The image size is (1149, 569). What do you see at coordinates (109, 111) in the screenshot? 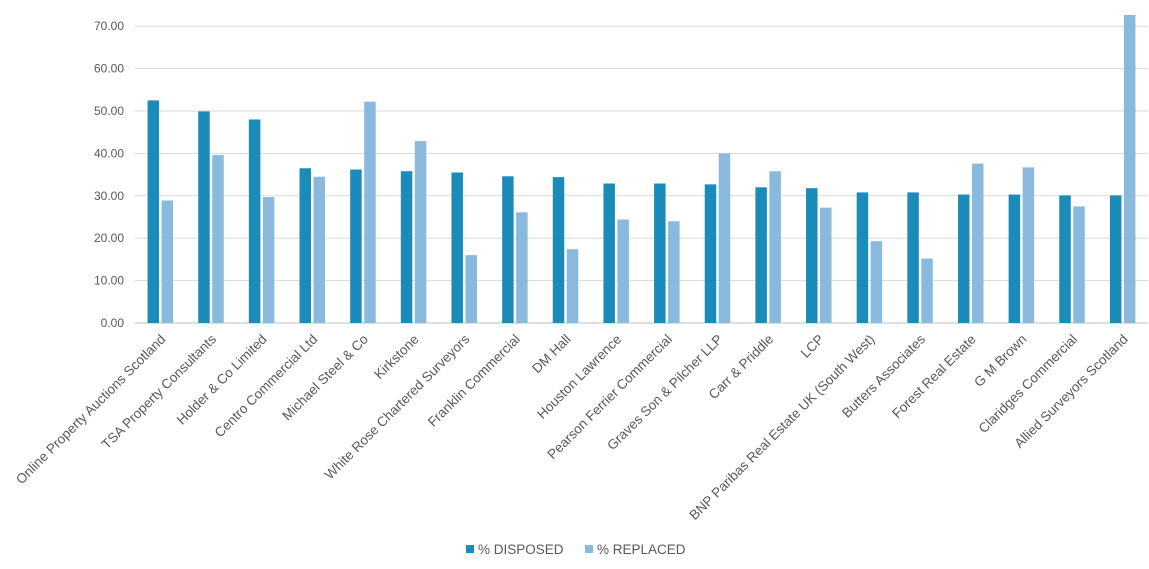
I see `y-tick-label: 50.00` at bounding box center [109, 111].